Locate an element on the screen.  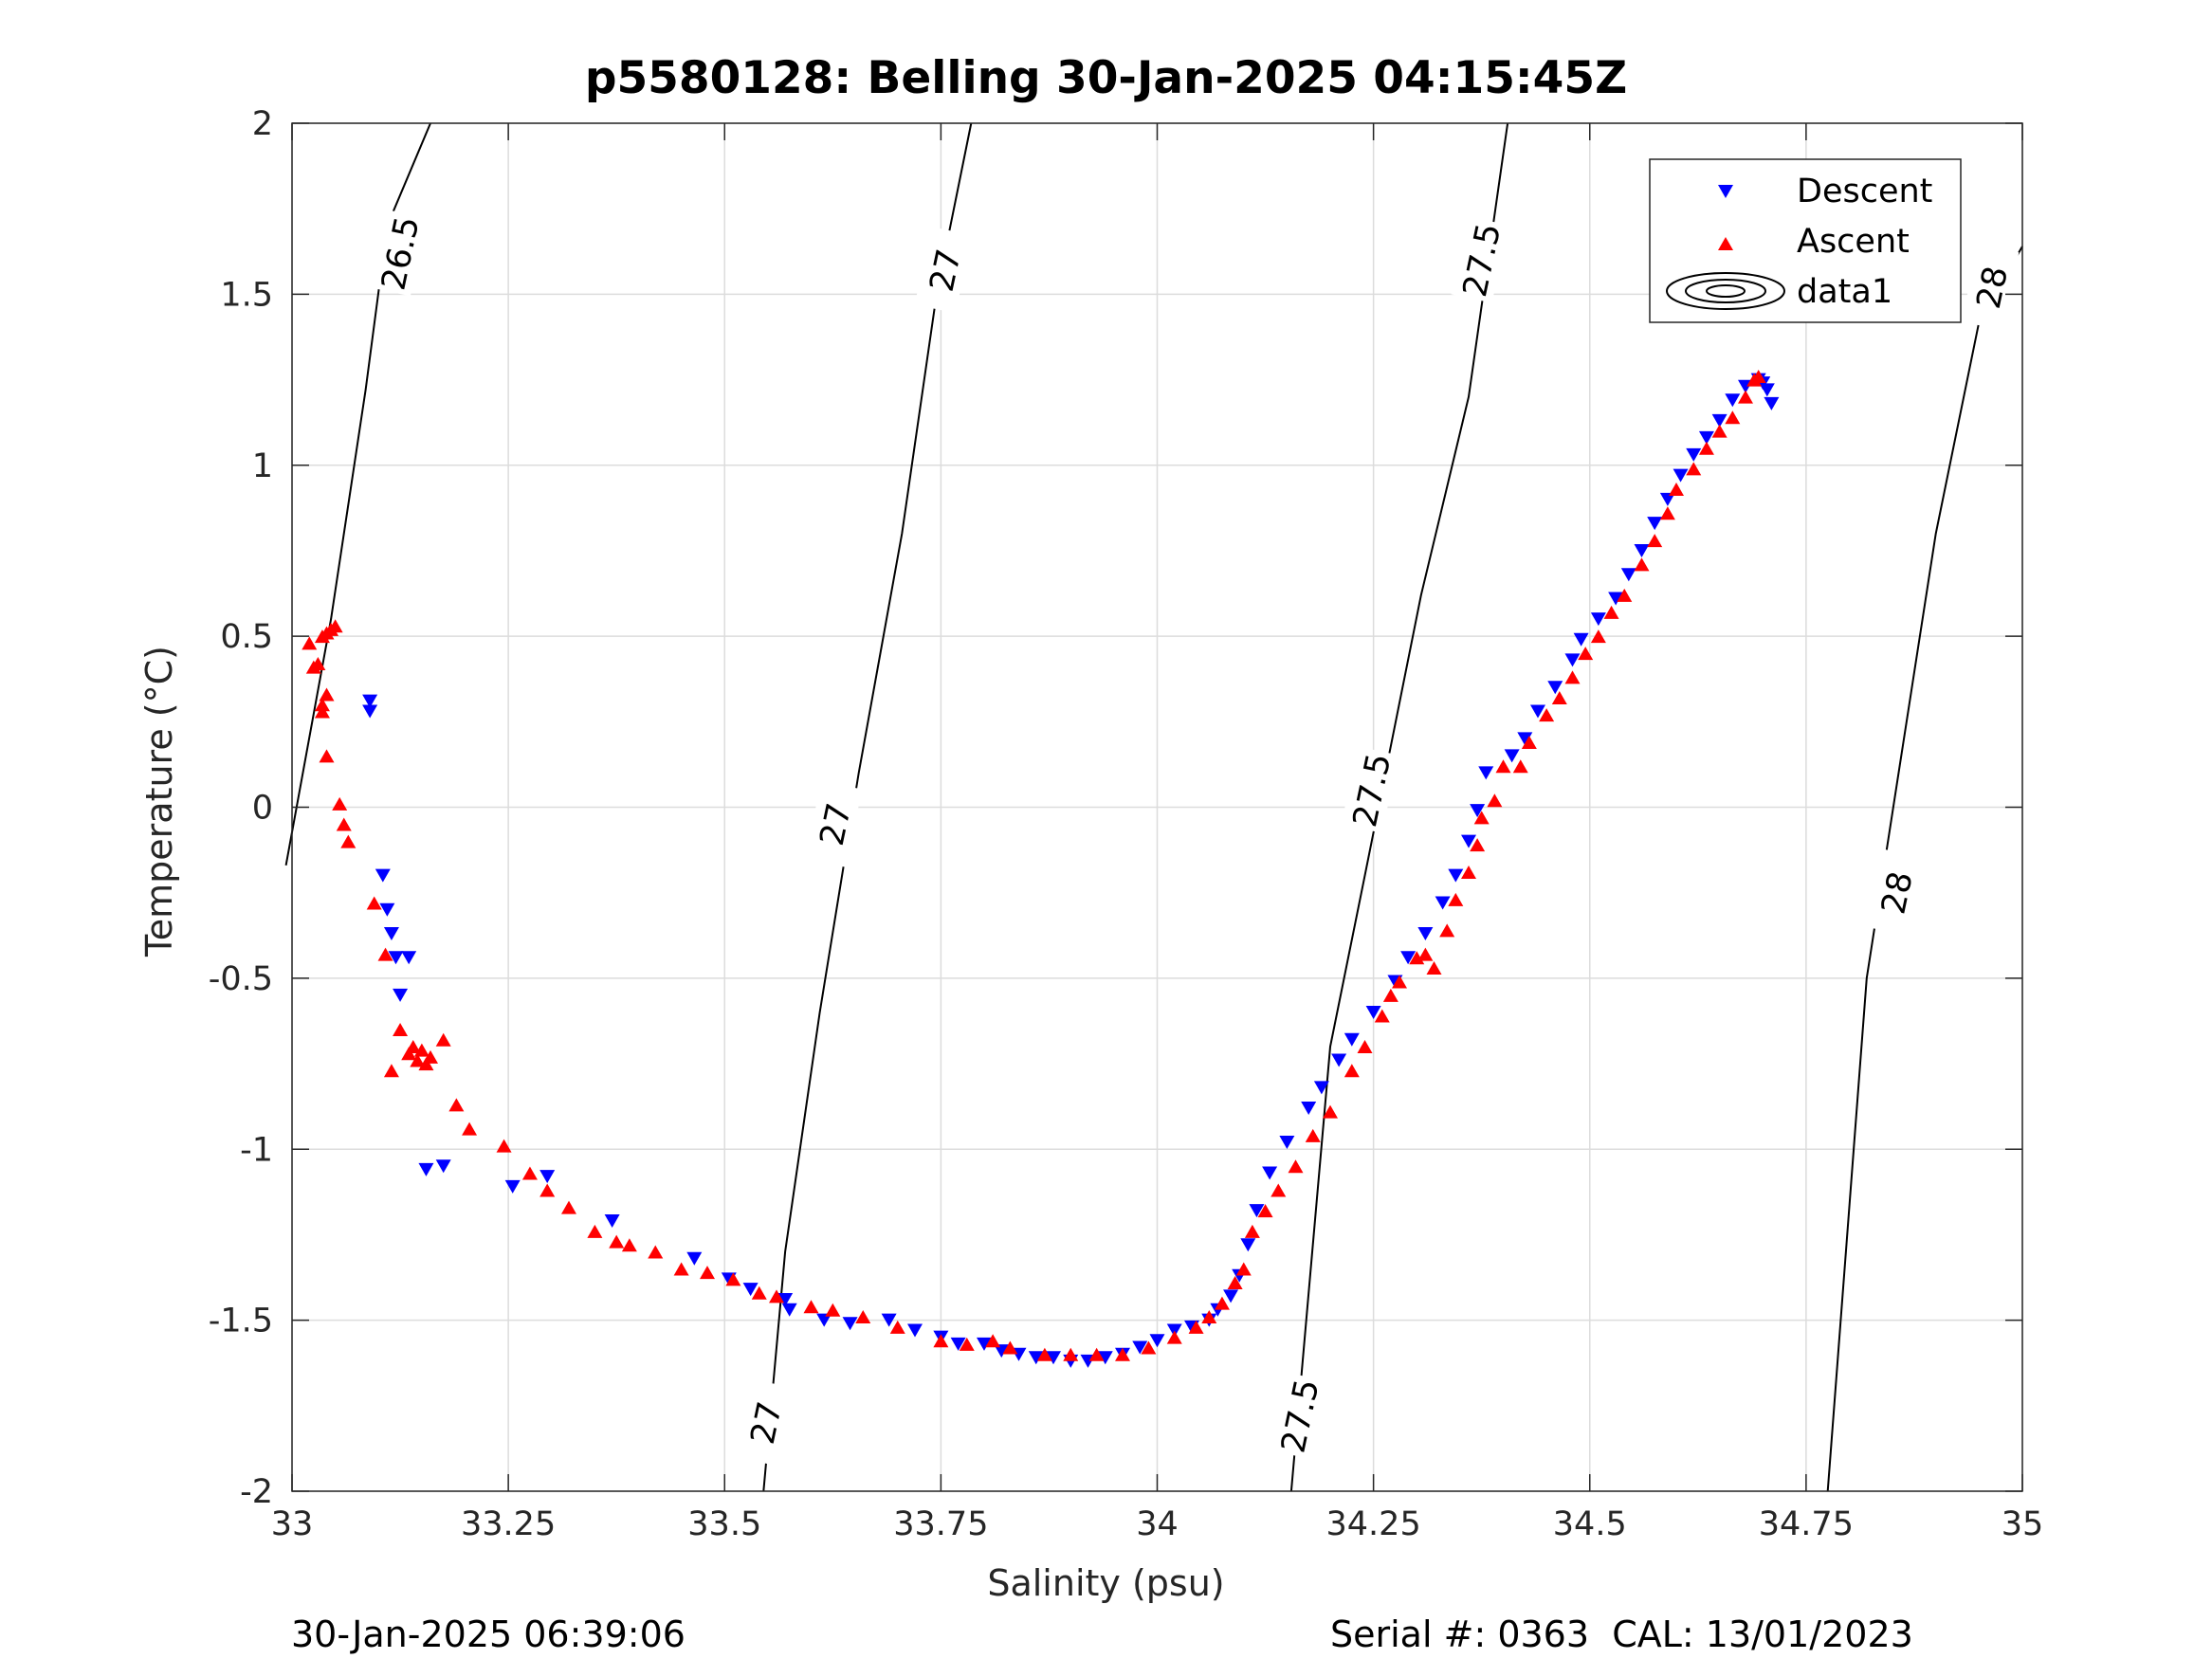
contour-label-text: 27 is located at coordinates (946, 270).